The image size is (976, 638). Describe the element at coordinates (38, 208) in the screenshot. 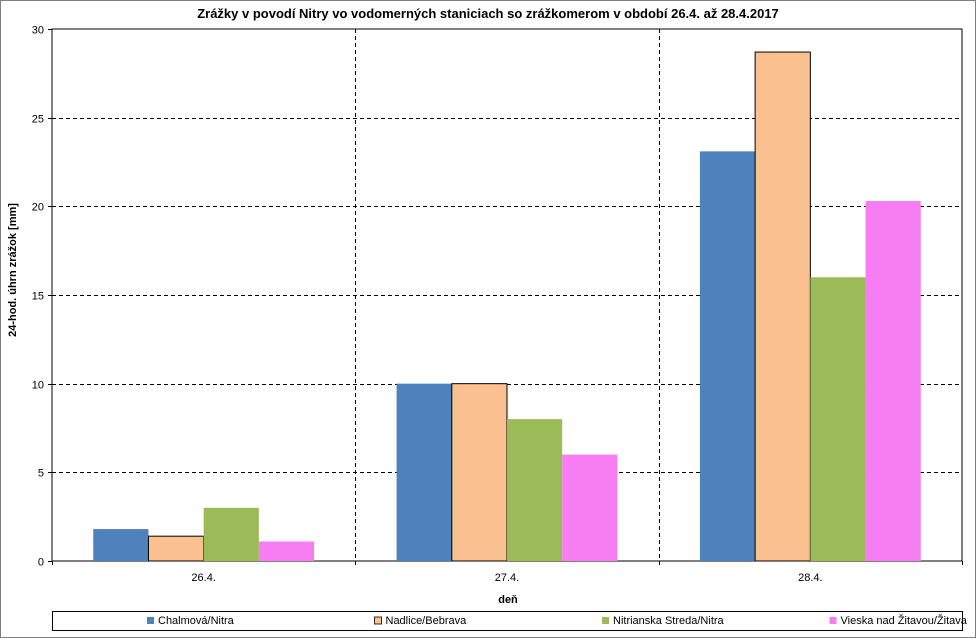

I see `y-tick-label: 20` at that location.